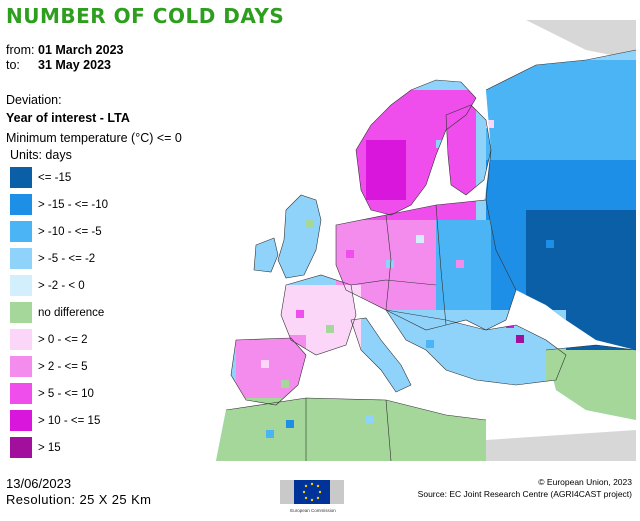 This screenshot has width=640, height=521. Describe the element at coordinates (145, 16) in the screenshot. I see `map-title: NUMBER OF COLD DAYS` at that location.